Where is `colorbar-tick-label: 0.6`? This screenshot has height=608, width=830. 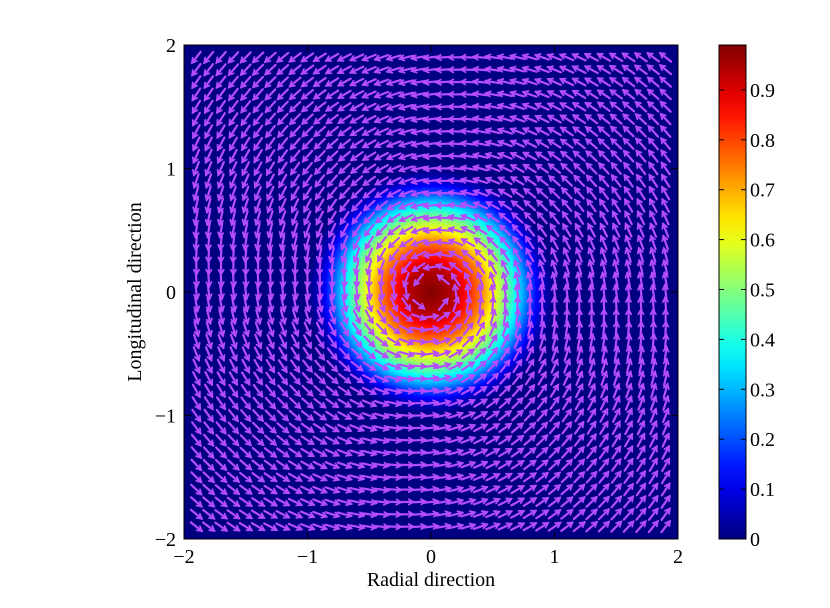
colorbar-tick-label: 0.6 is located at coordinates (762, 241).